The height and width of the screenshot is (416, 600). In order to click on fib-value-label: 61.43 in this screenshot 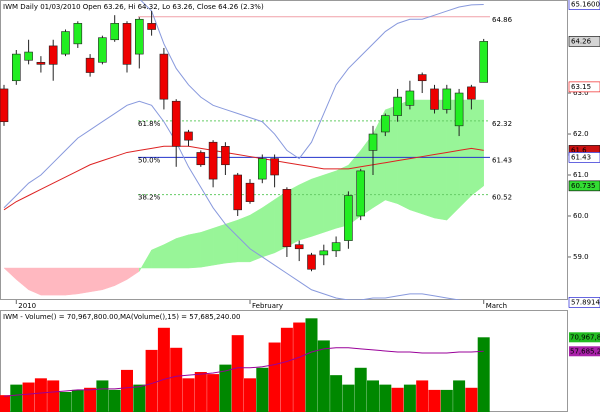, I will do `click(502, 160)`.